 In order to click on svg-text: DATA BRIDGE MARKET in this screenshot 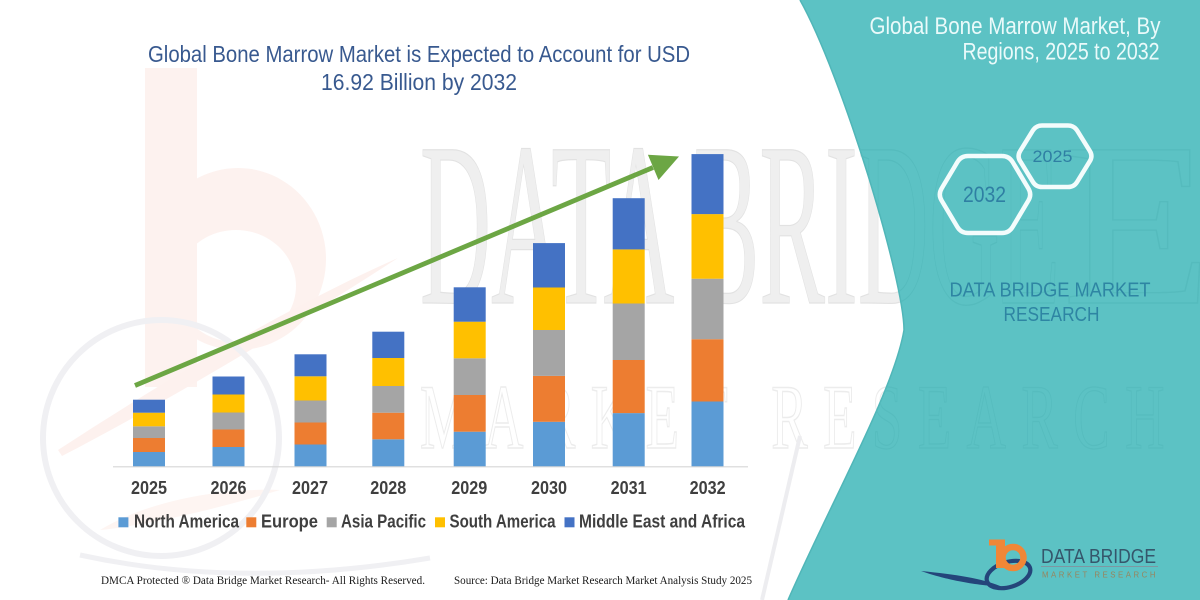, I will do `click(1050, 290)`.